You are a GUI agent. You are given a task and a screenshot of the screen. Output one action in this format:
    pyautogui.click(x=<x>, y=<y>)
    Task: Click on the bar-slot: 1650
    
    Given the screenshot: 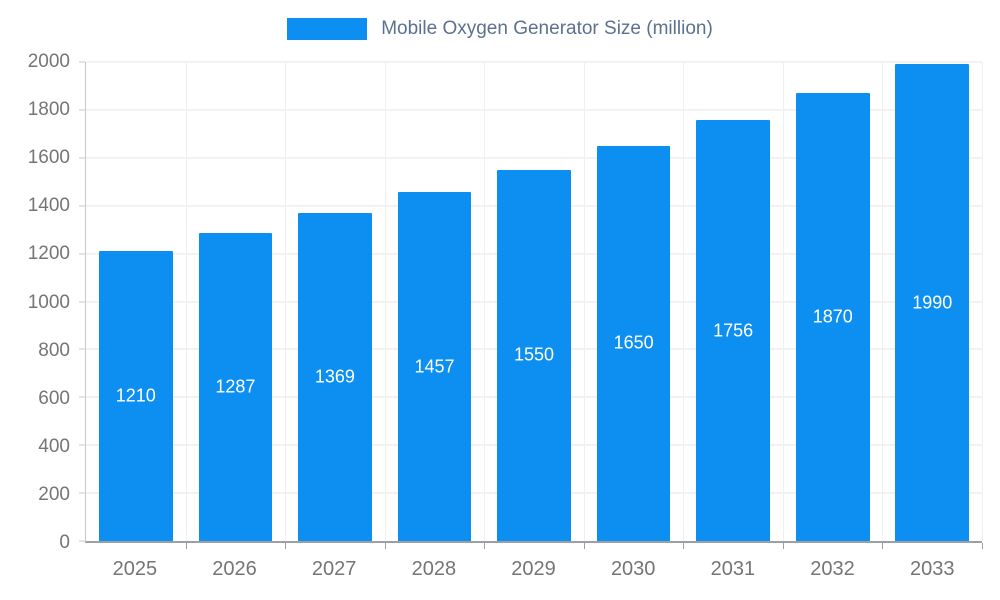 What is the action you would take?
    pyautogui.click(x=634, y=301)
    